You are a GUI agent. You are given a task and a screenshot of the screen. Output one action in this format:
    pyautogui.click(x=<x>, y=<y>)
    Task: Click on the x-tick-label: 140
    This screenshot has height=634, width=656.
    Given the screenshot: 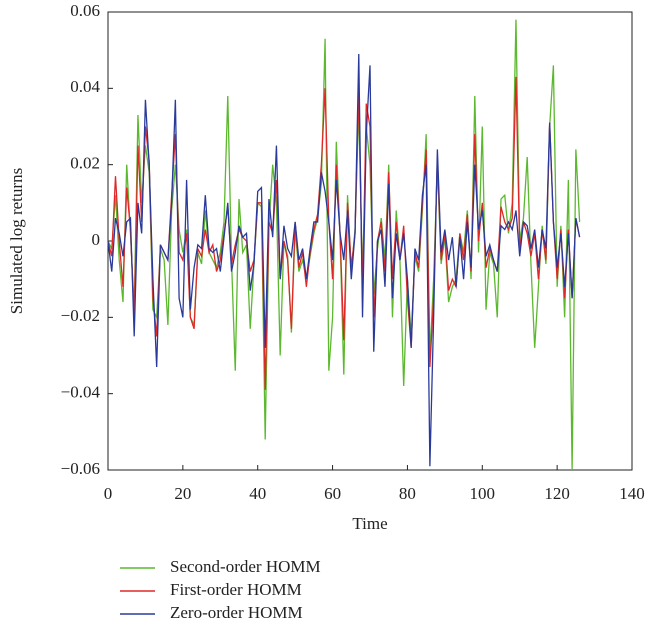 What is the action you would take?
    pyautogui.click(x=632, y=493)
    